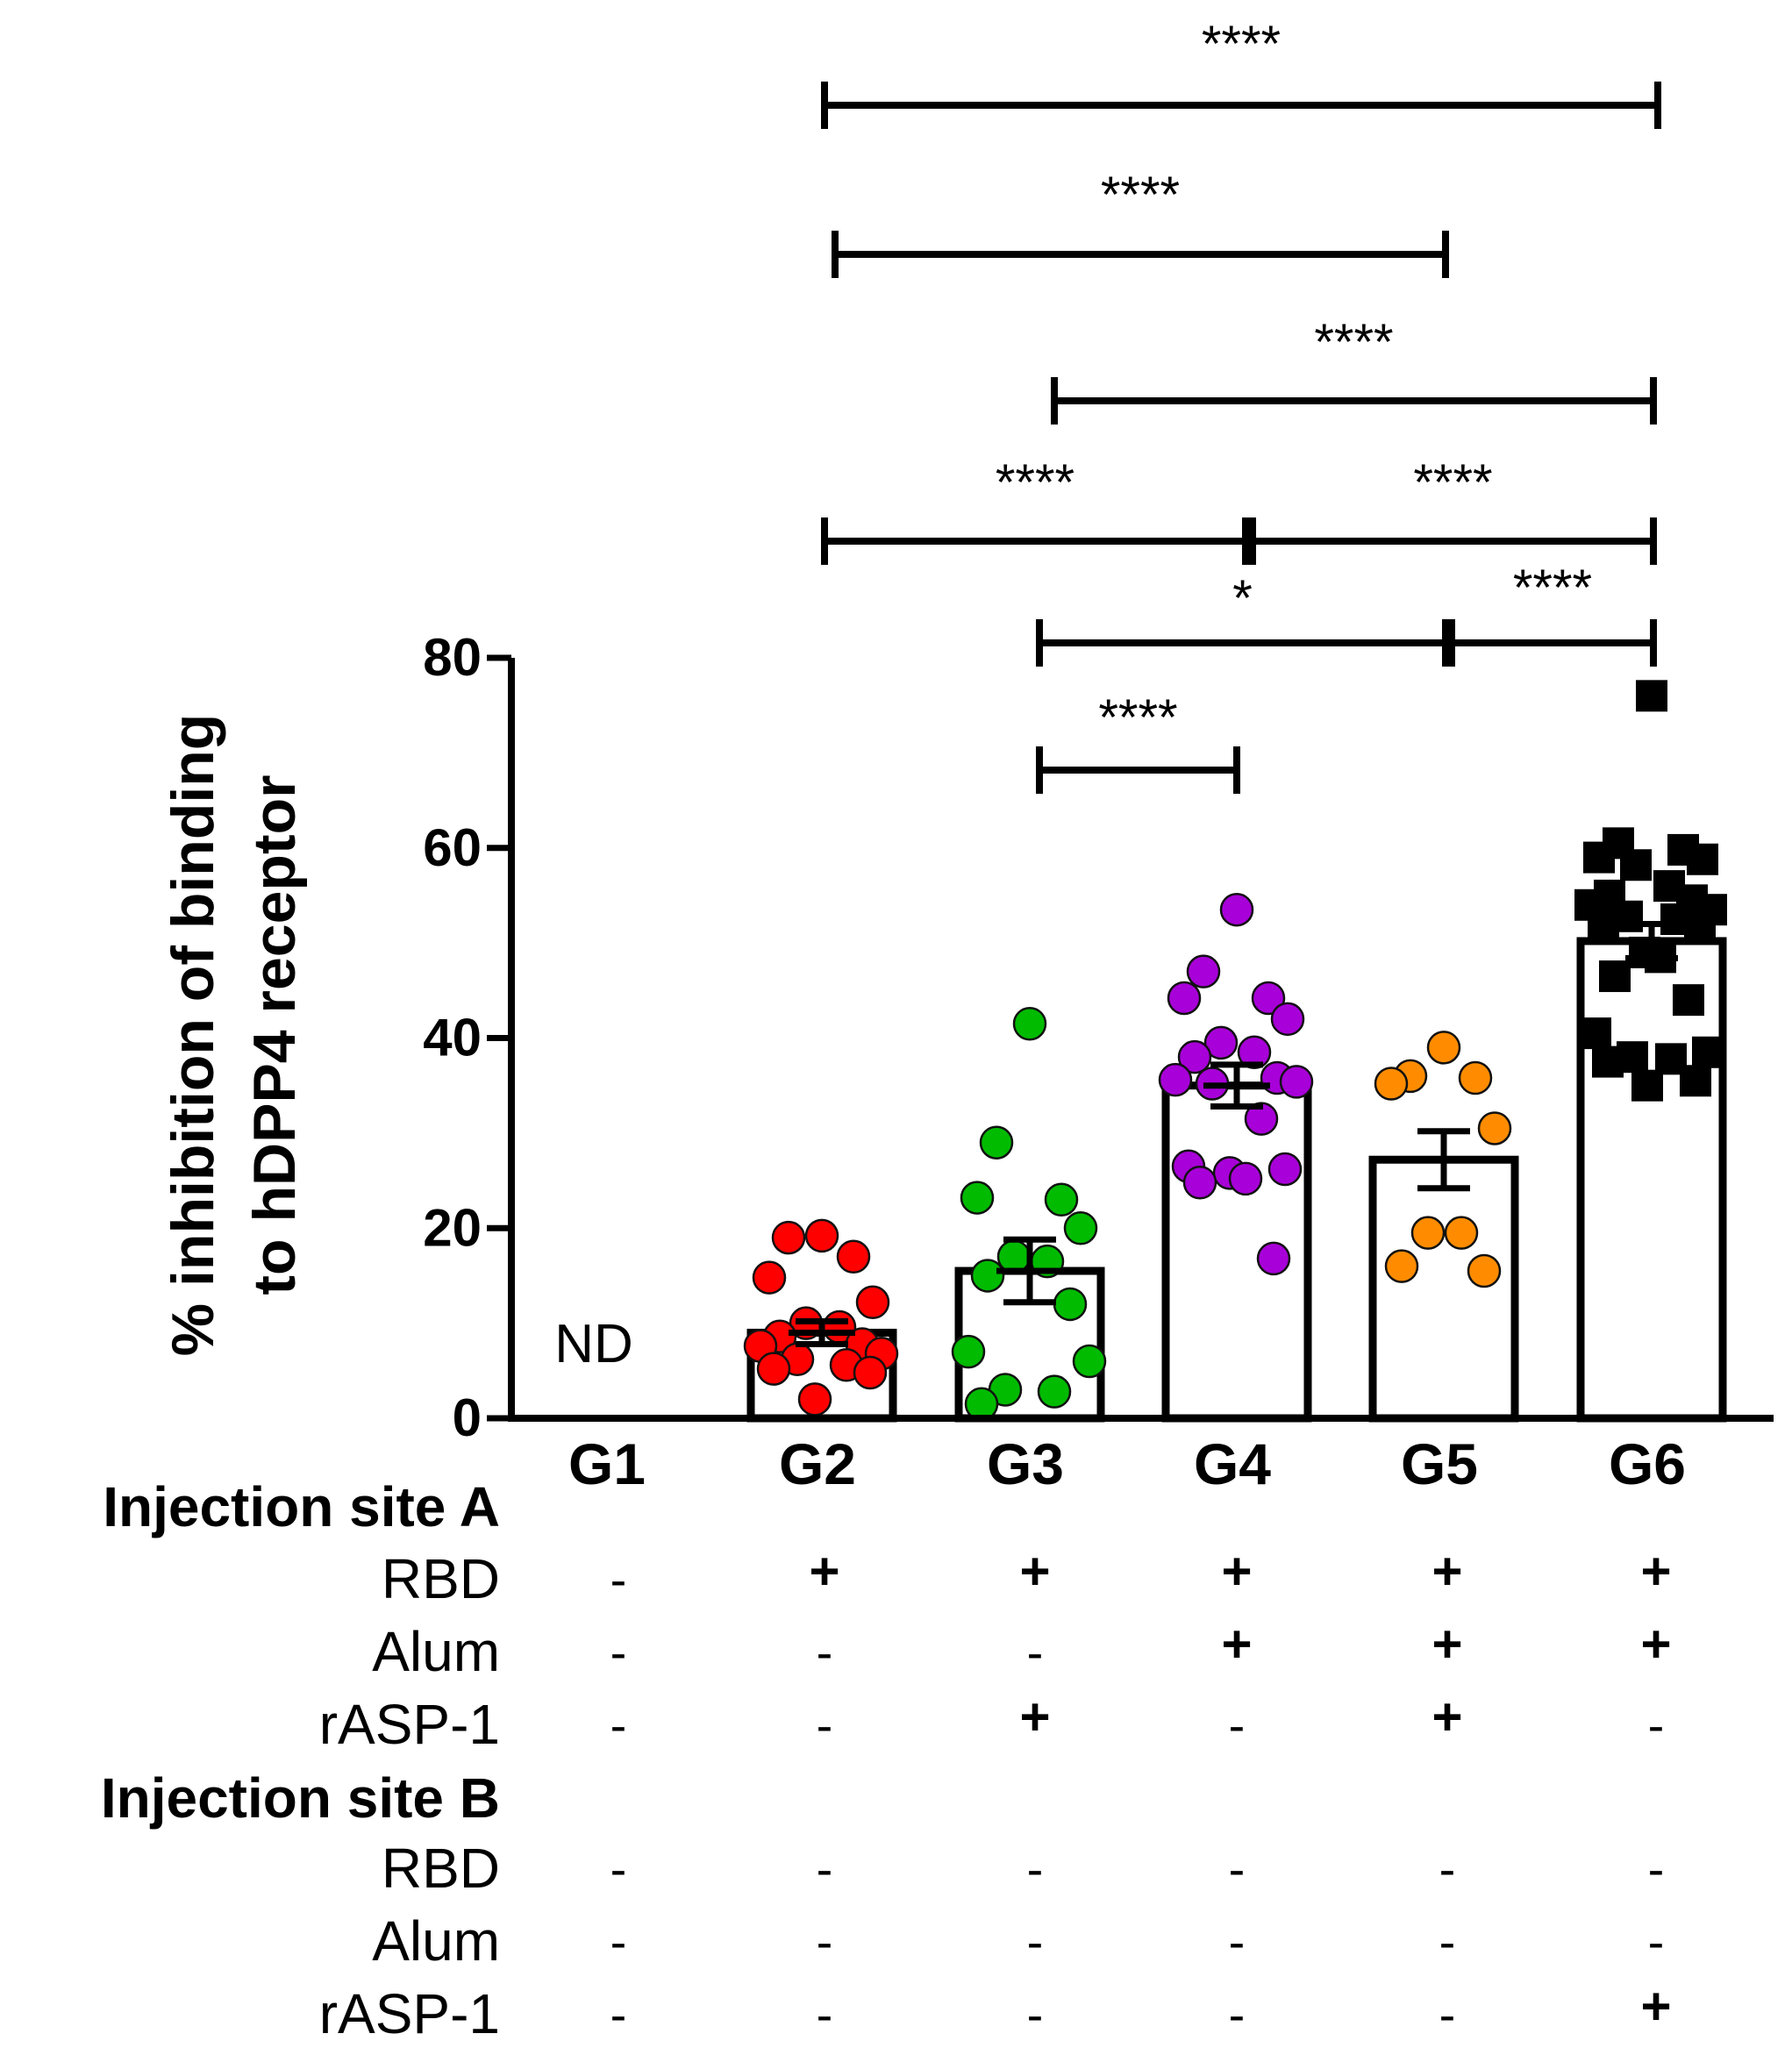 This screenshot has height=2048, width=1792. Describe the element at coordinates (193, 1035) in the screenshot. I see `y-axis-title-line: % inhibition of binding` at that location.